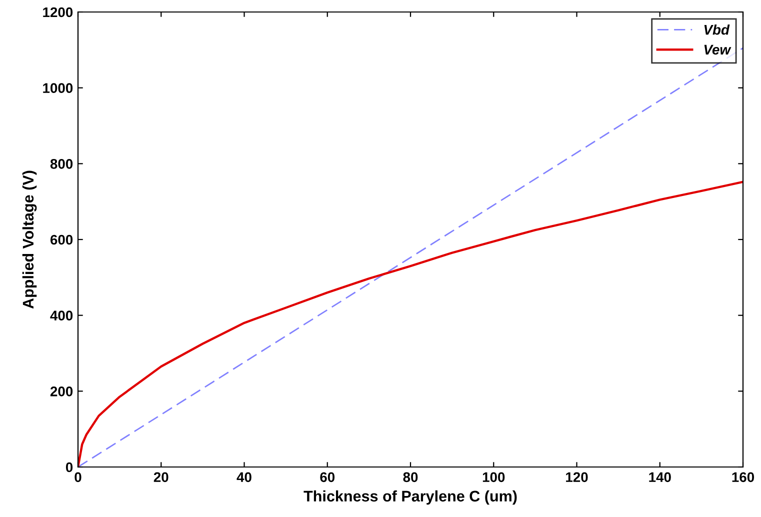 Image resolution: width=761 pixels, height=517 pixels. I want to click on y-tick-label: 0, so click(69, 467).